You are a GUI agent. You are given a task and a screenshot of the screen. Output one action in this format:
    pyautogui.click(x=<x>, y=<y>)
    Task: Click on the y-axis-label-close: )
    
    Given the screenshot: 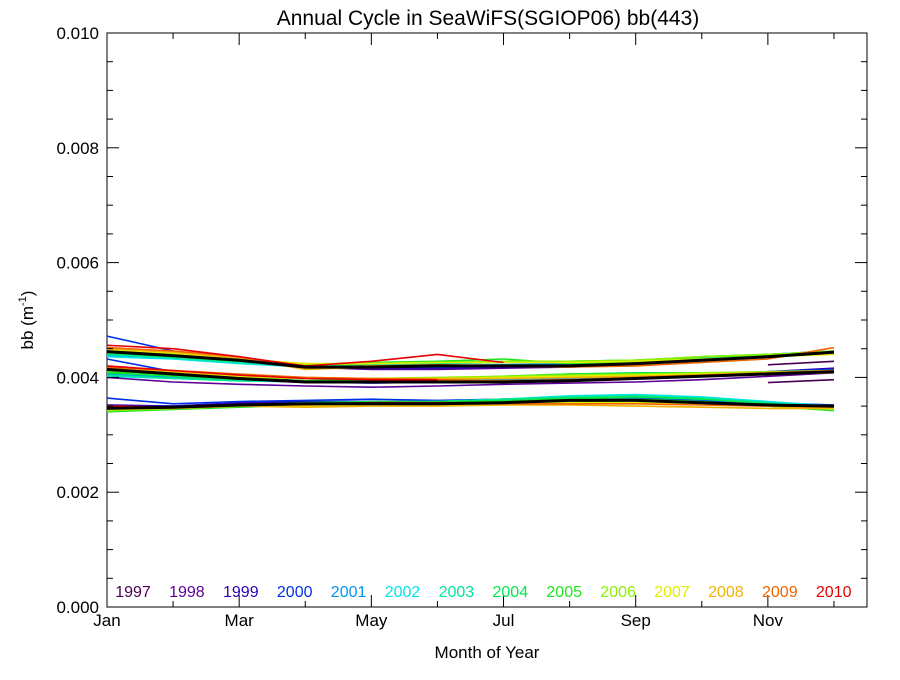 What is the action you would take?
    pyautogui.click(x=27, y=294)
    